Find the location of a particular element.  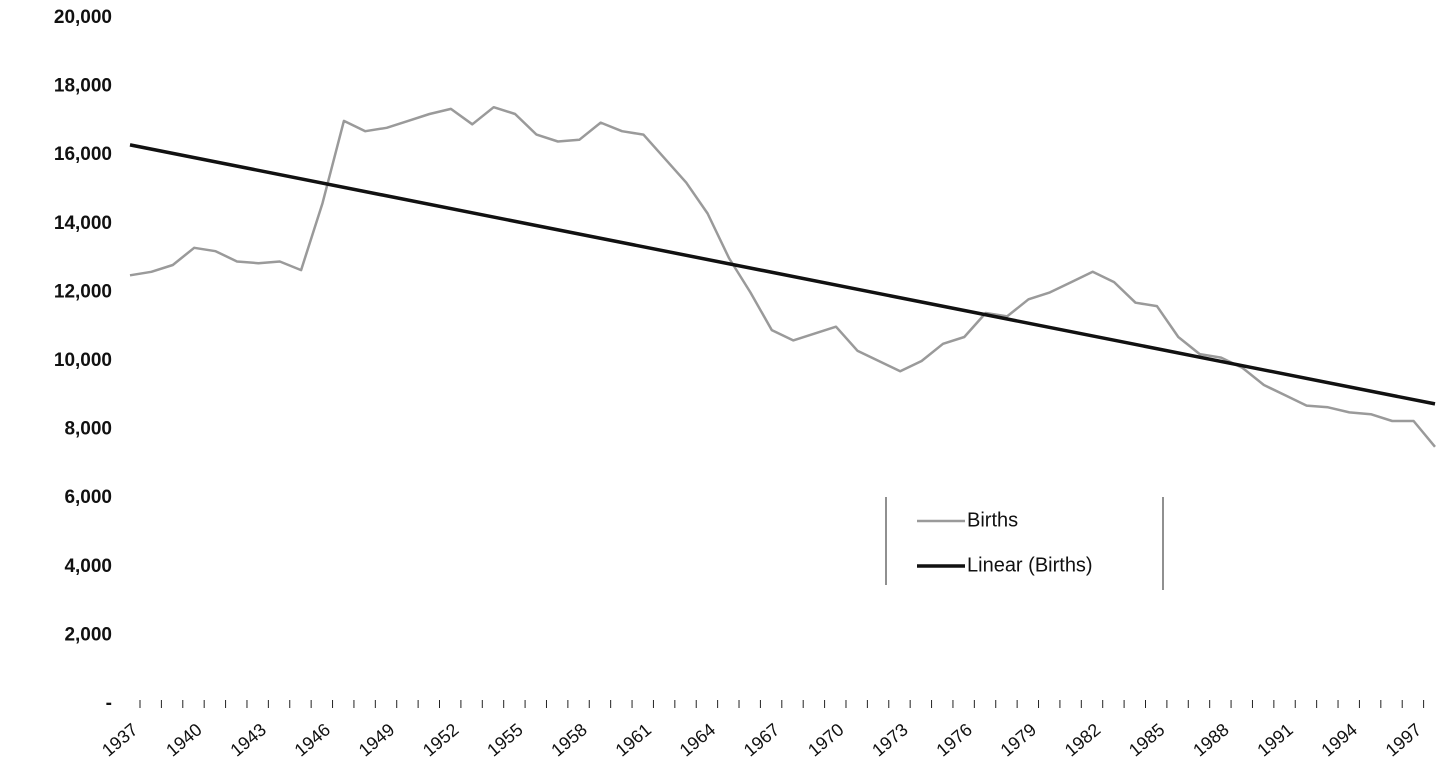

x-tick-label: 1994 is located at coordinates (1340, 739).